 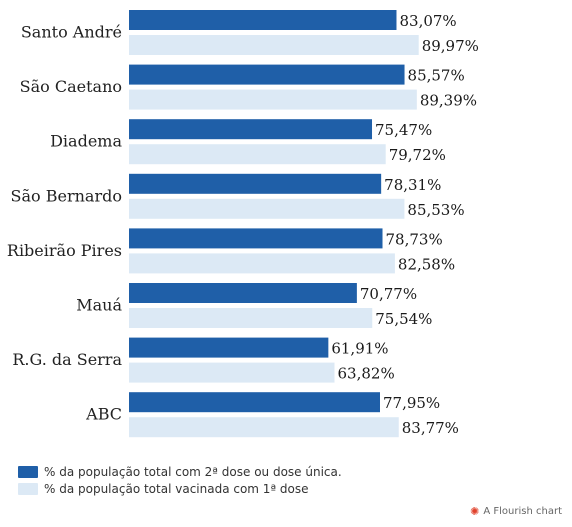 What do you see at coordinates (430, 428) in the screenshot?
I see `value-label-abc-first-dose: 83,77%` at bounding box center [430, 428].